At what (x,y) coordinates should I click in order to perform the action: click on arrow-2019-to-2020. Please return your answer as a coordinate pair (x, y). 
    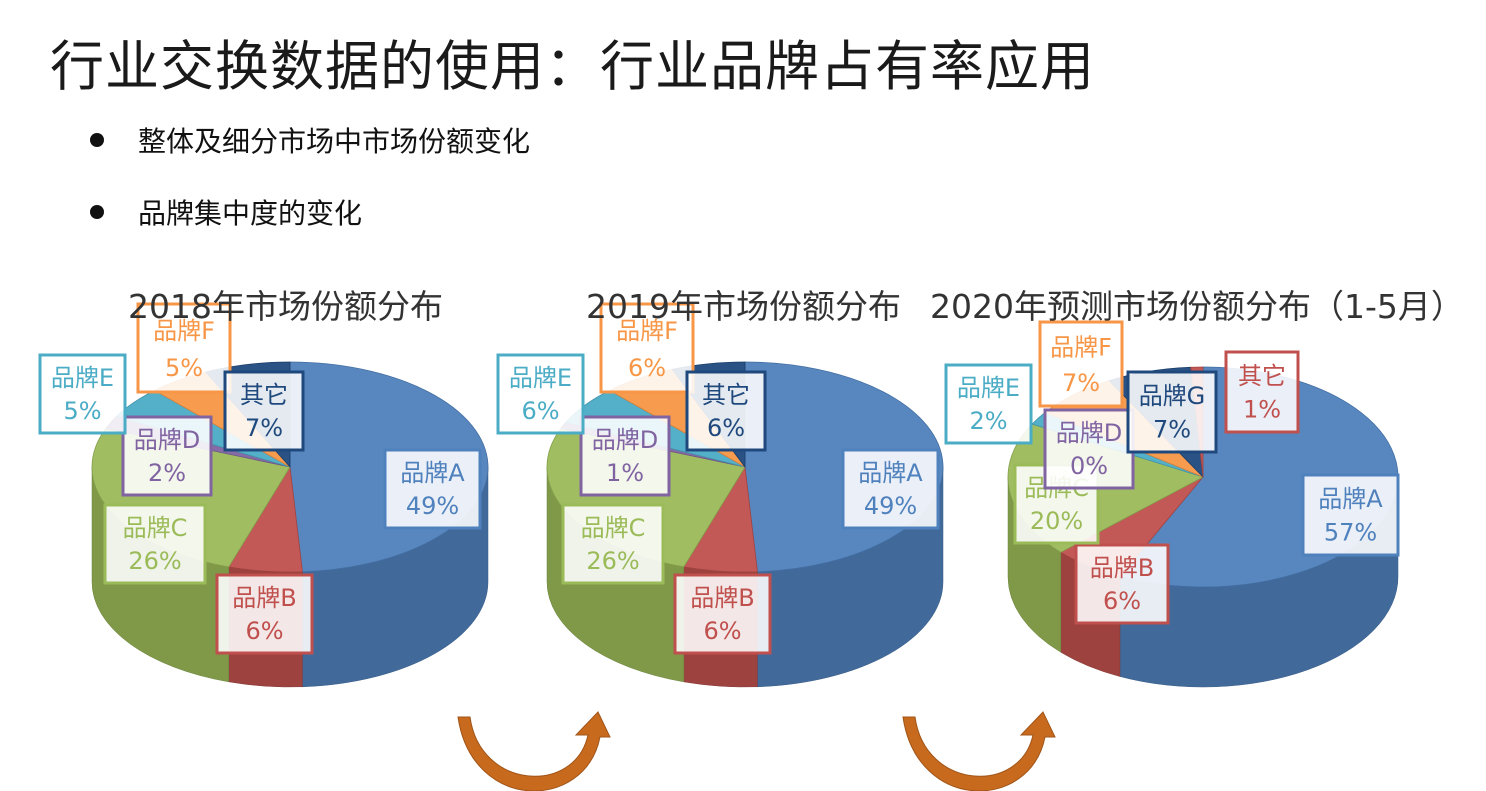
    Looking at the image, I should click on (979, 751).